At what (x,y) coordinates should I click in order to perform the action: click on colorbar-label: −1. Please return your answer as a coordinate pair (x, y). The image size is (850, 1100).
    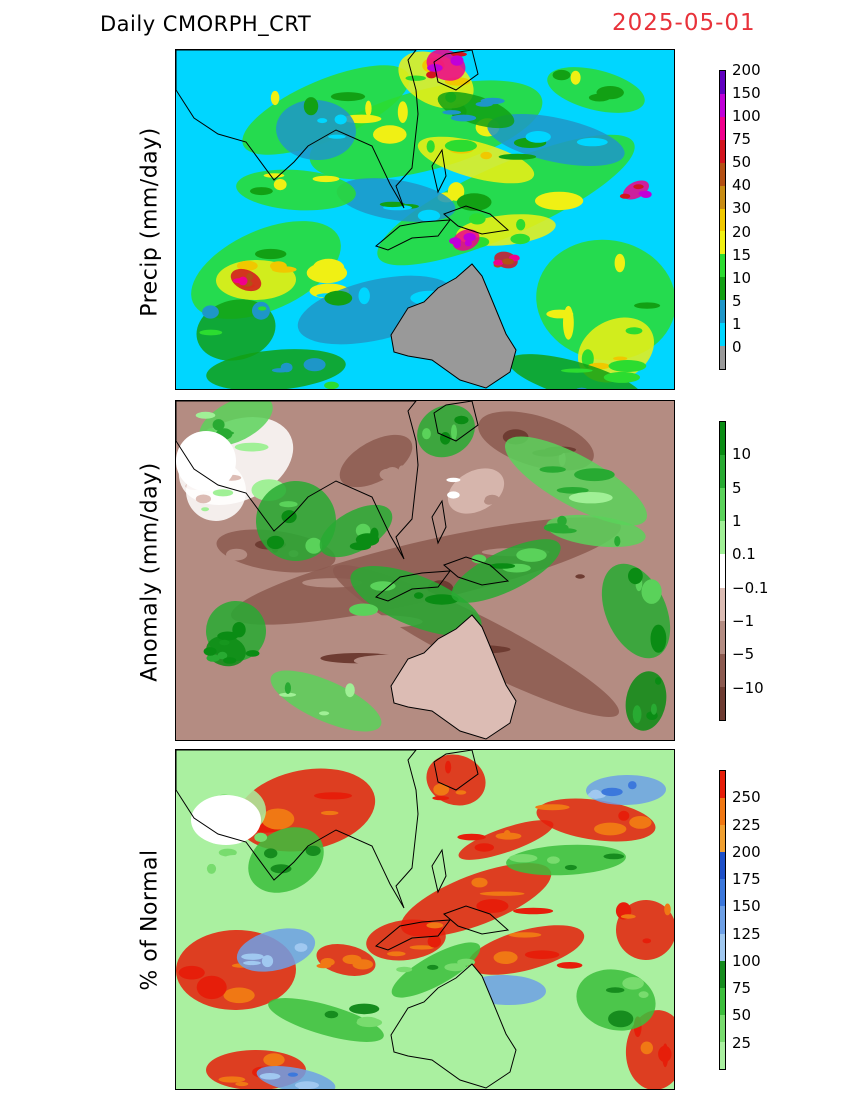
    Looking at the image, I should click on (743, 621).